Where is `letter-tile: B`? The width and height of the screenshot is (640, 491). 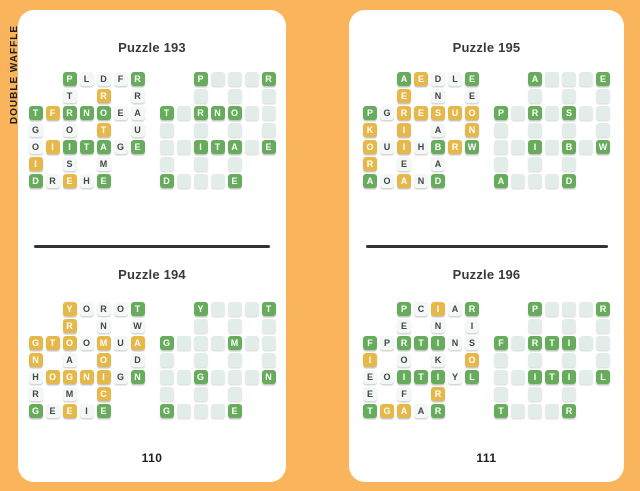
letter-tile: B is located at coordinates (569, 147).